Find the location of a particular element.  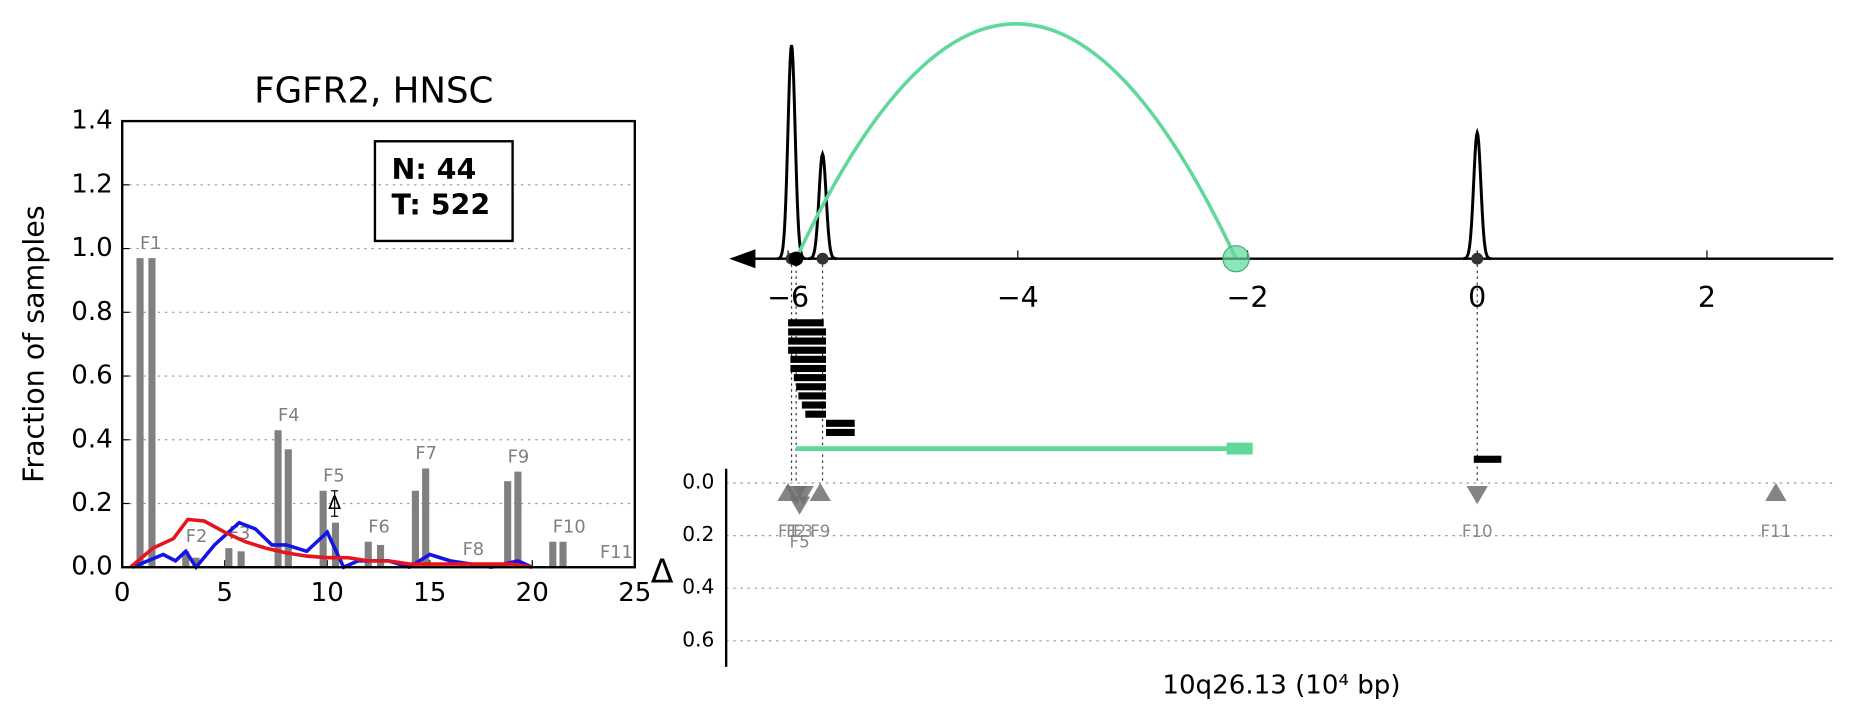

x-axis-label: 10q26.13 (10⁴ bp) is located at coordinates (1281, 685).